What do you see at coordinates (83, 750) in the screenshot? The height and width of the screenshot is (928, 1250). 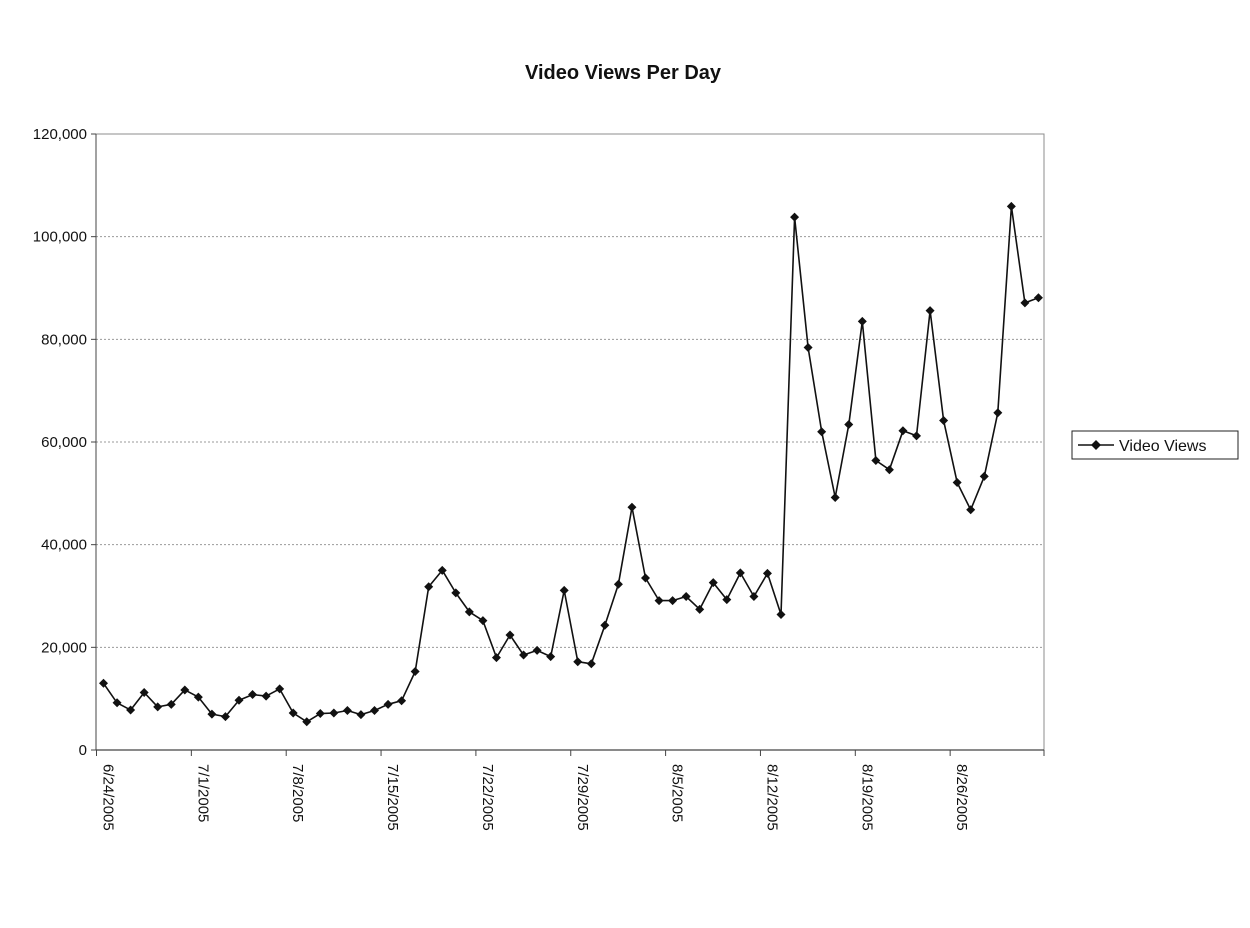 I see `y-tick-label: 0` at bounding box center [83, 750].